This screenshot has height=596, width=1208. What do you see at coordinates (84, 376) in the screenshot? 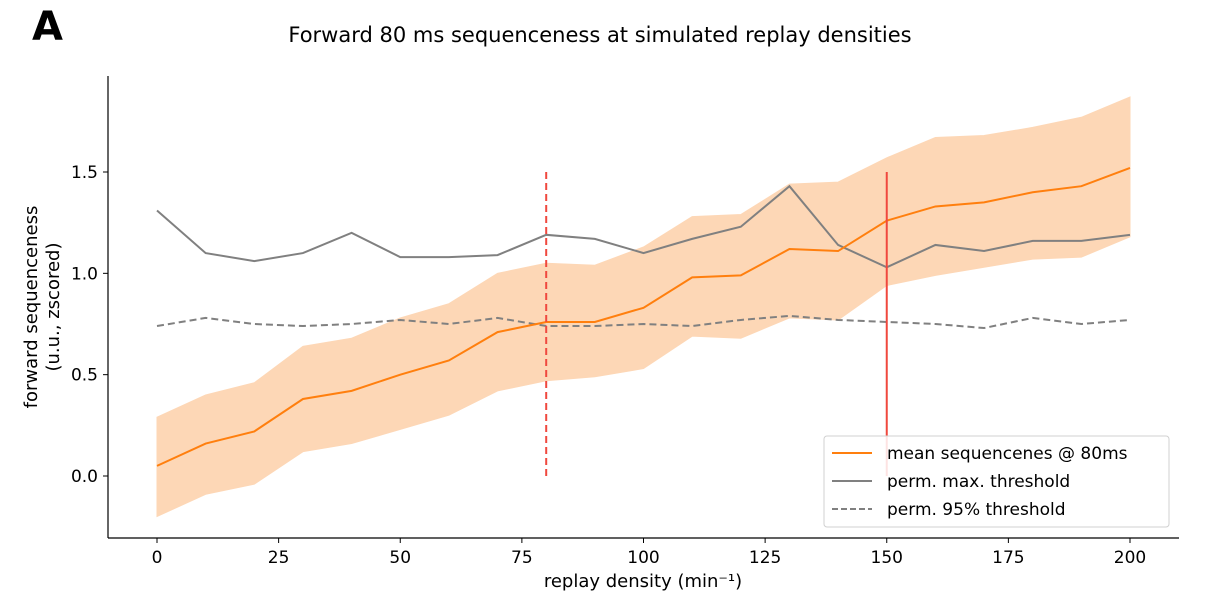
I see `y-tick-label: 0.5` at bounding box center [84, 376].